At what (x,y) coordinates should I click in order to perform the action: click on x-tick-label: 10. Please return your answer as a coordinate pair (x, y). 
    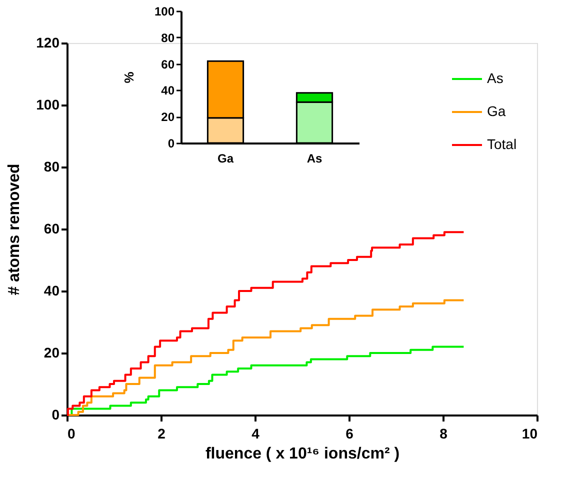
    Looking at the image, I should click on (530, 434).